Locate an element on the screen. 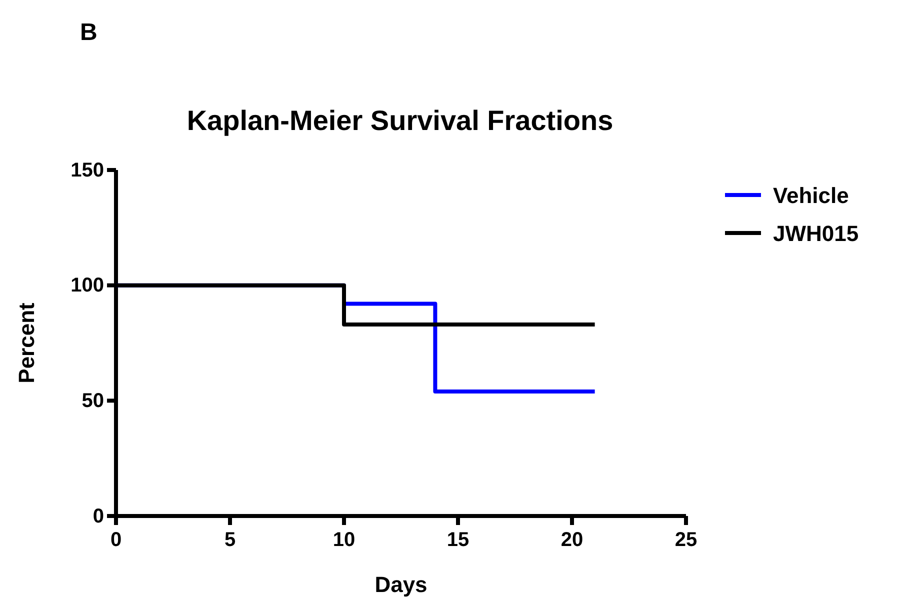 Image resolution: width=915 pixels, height=600 pixels. x-tick-label: 15 is located at coordinates (458, 540).